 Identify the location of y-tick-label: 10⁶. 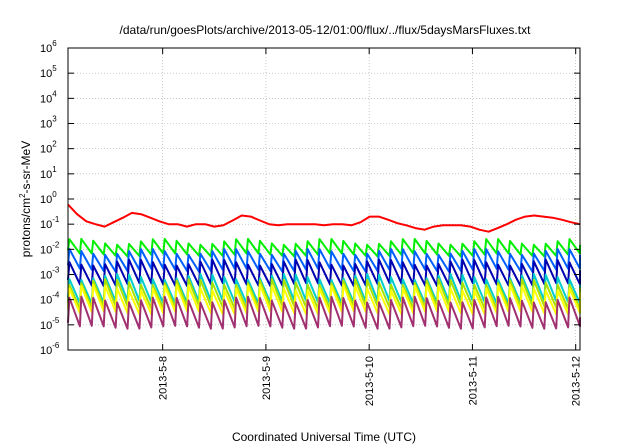
(48, 47).